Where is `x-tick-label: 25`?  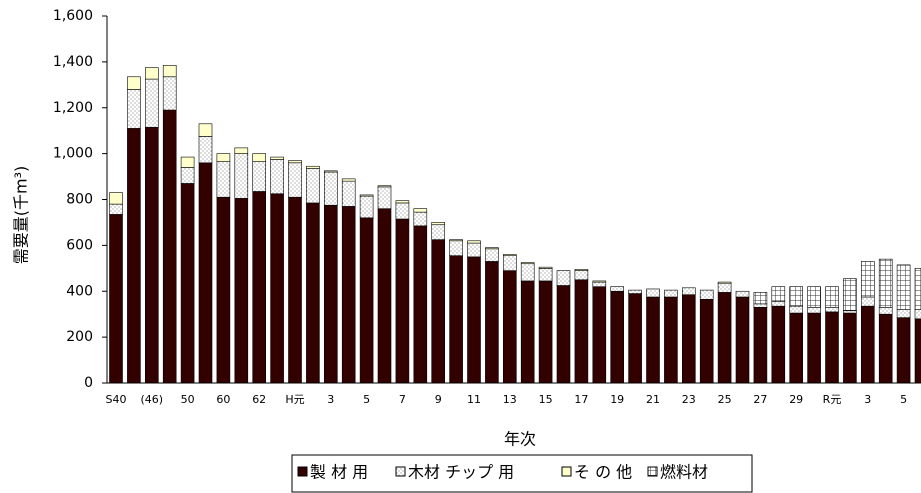
x-tick-label: 25 is located at coordinates (725, 399).